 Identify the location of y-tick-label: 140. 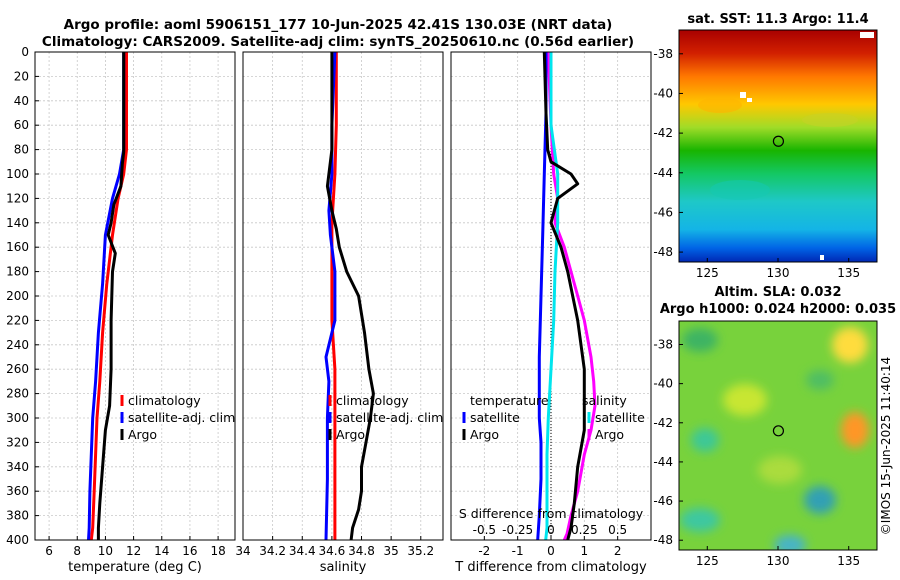
(17, 223).